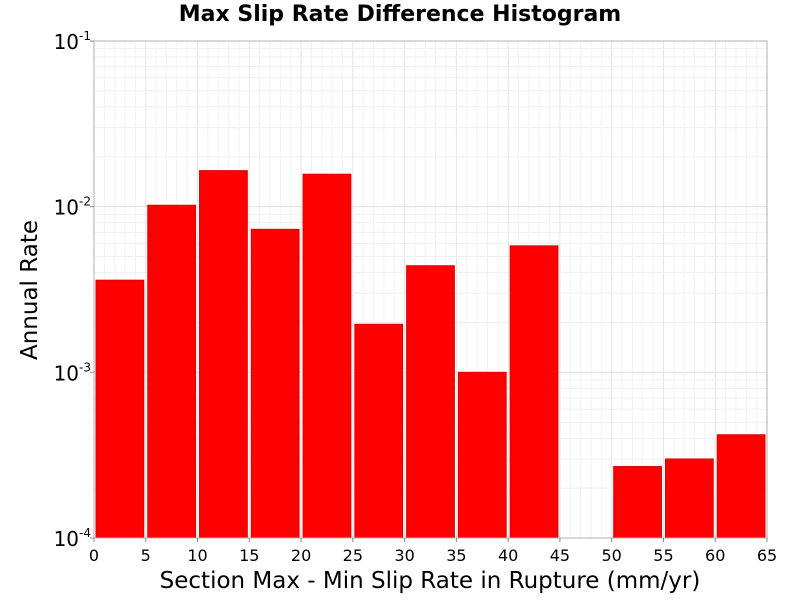 This screenshot has width=800, height=600. I want to click on y-axis-label: Annual Rate, so click(30, 290).